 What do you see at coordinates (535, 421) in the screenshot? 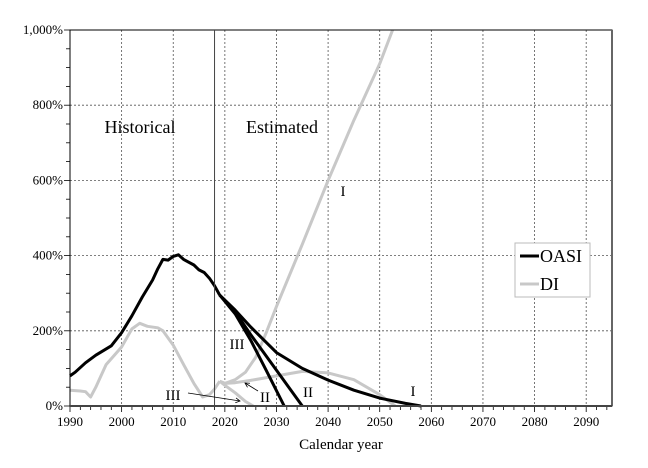
I see `x-tick-label: 2080` at bounding box center [535, 421].